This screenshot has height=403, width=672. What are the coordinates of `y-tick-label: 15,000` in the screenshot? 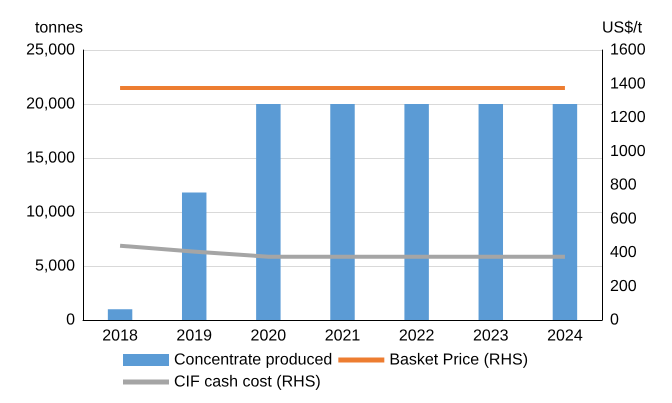 It's located at (51, 158).